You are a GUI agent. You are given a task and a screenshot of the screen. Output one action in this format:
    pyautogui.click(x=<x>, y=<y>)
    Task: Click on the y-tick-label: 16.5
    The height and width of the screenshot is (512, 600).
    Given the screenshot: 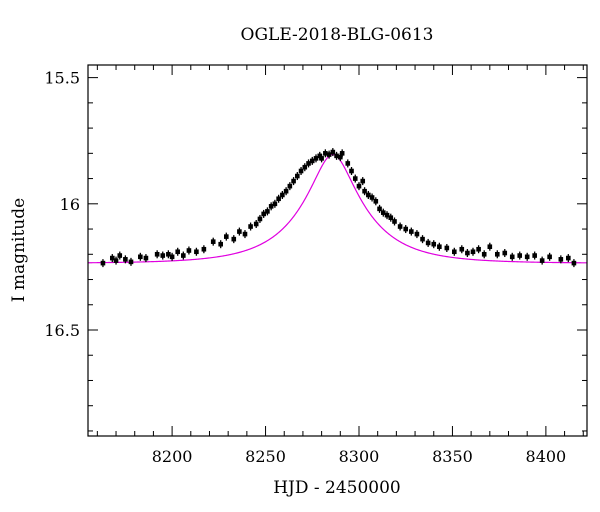 What is the action you would take?
    pyautogui.click(x=62, y=330)
    